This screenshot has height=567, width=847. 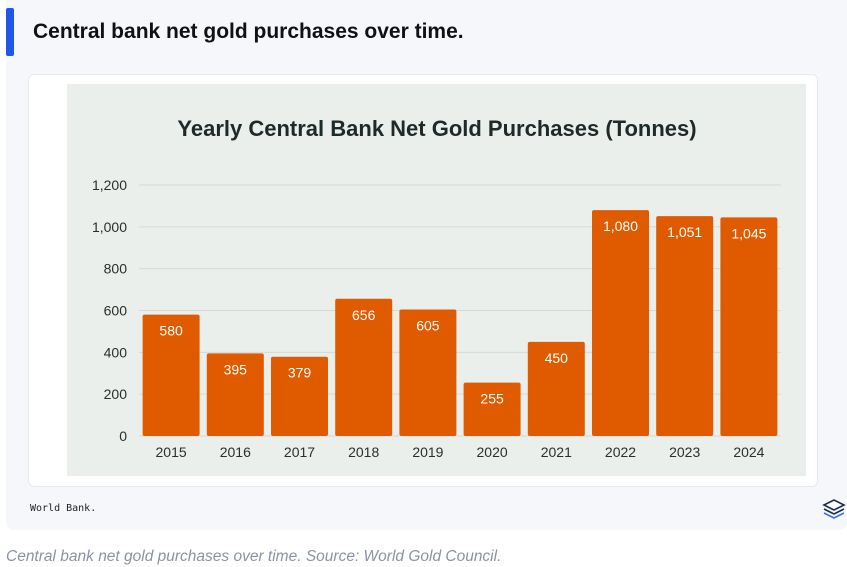 What do you see at coordinates (620, 452) in the screenshot?
I see `x-tick-label: 2022` at bounding box center [620, 452].